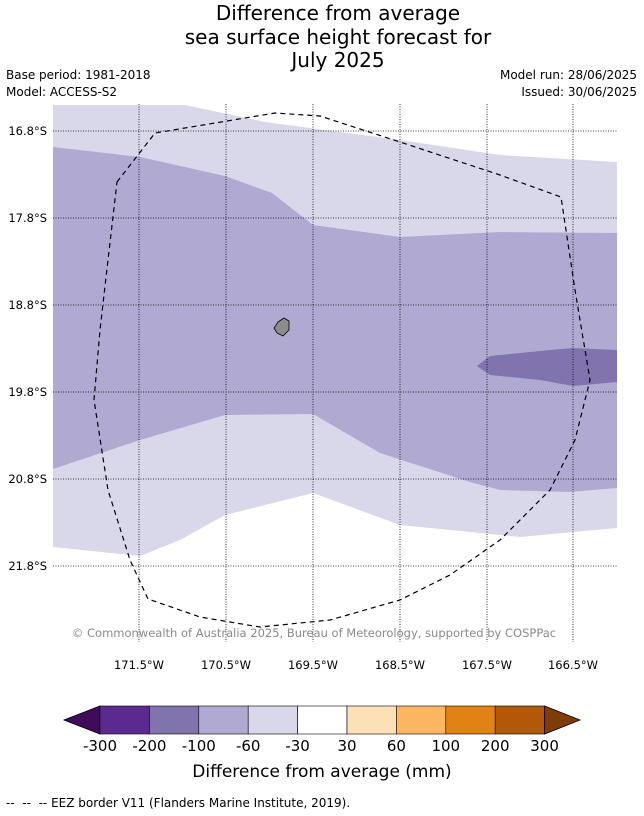 This screenshot has width=644, height=816. What do you see at coordinates (27, 131) in the screenshot?
I see `lat-label: 16.8°S` at bounding box center [27, 131].